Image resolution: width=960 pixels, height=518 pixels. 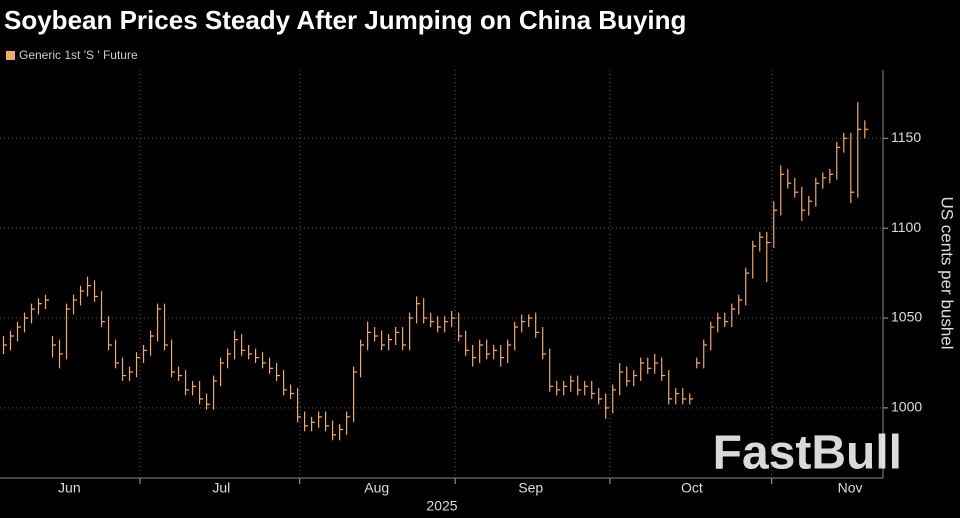 I want to click on x-axis-label: 2025, so click(x=441, y=506).